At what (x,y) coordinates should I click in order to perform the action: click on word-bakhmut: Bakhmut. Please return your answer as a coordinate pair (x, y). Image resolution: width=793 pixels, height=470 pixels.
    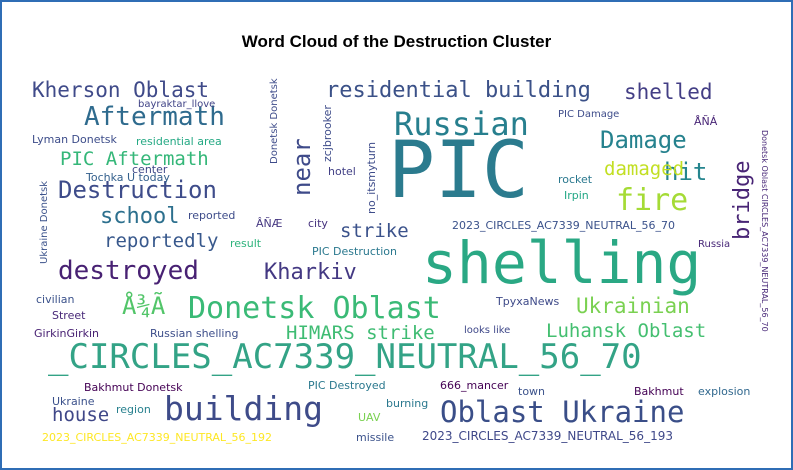
    Looking at the image, I should click on (659, 391).